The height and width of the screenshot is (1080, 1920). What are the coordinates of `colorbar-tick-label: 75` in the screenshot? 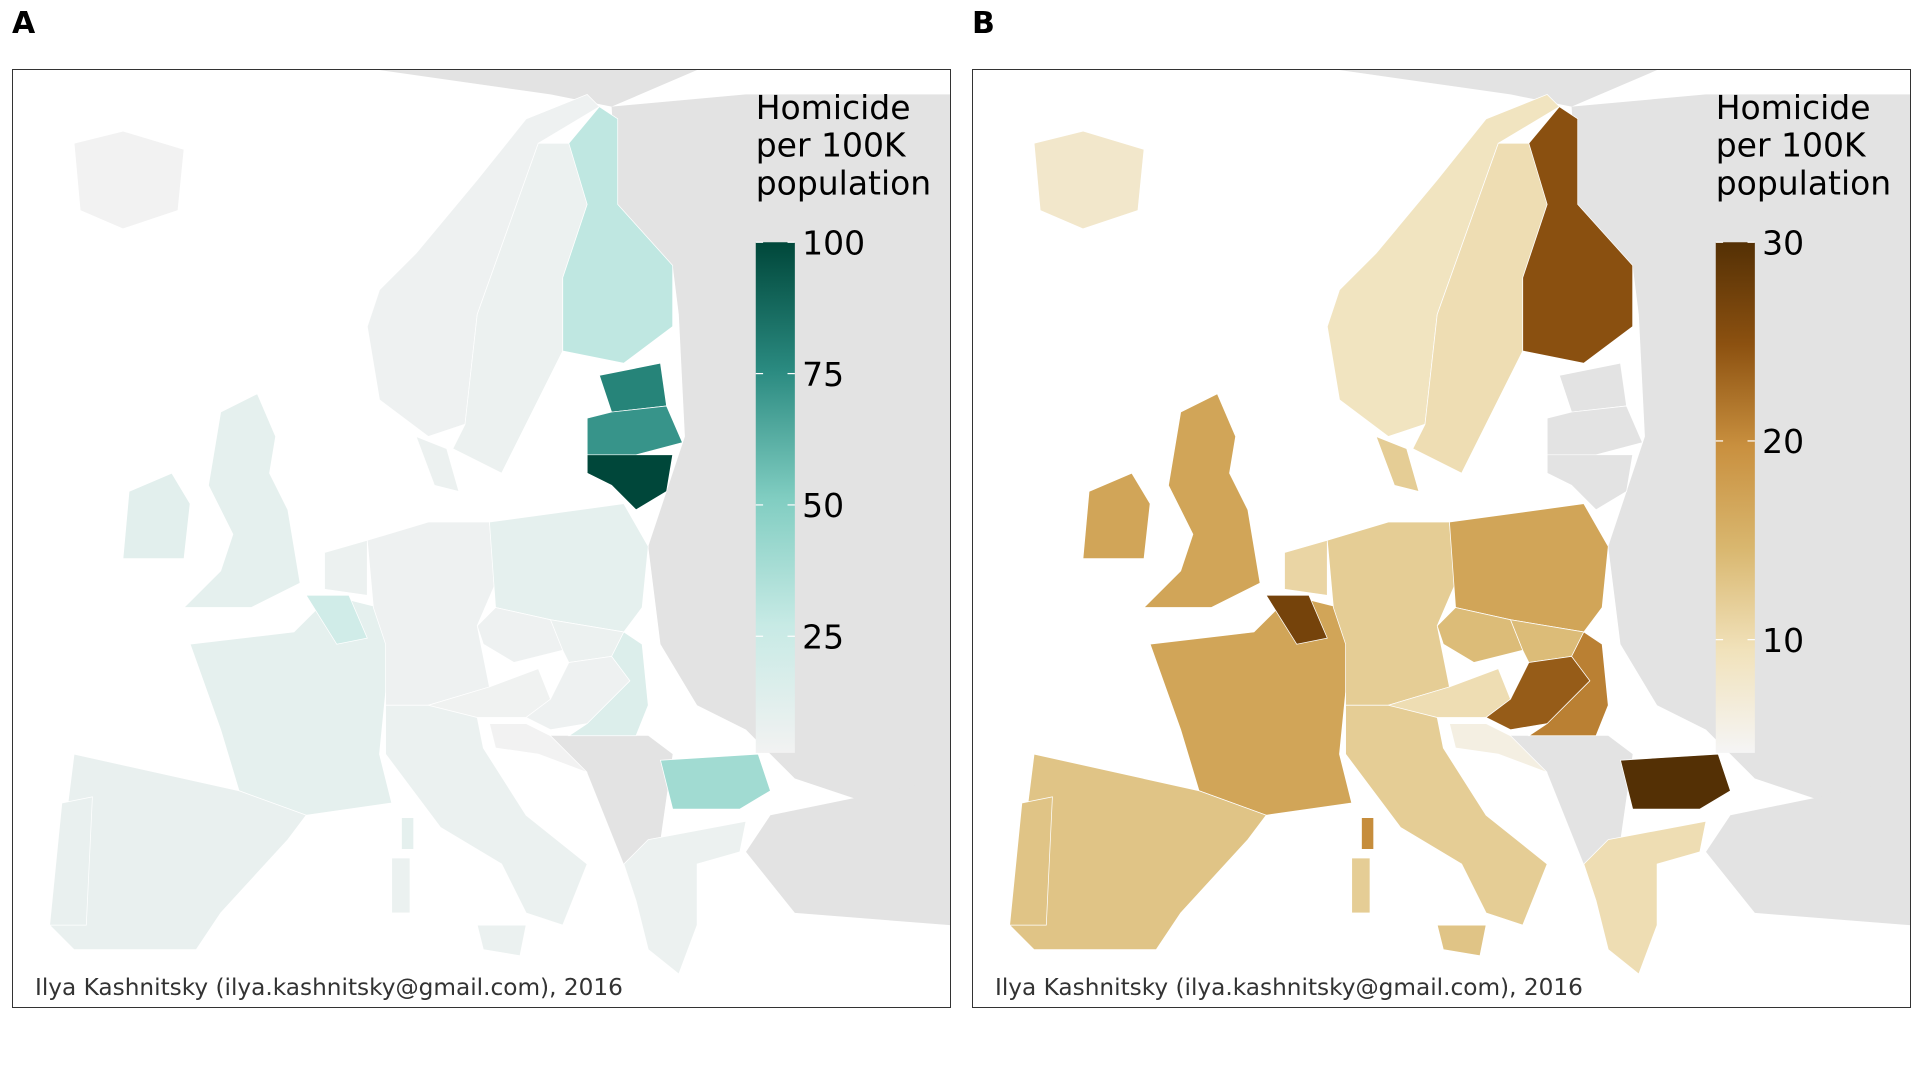 It's located at (823, 374).